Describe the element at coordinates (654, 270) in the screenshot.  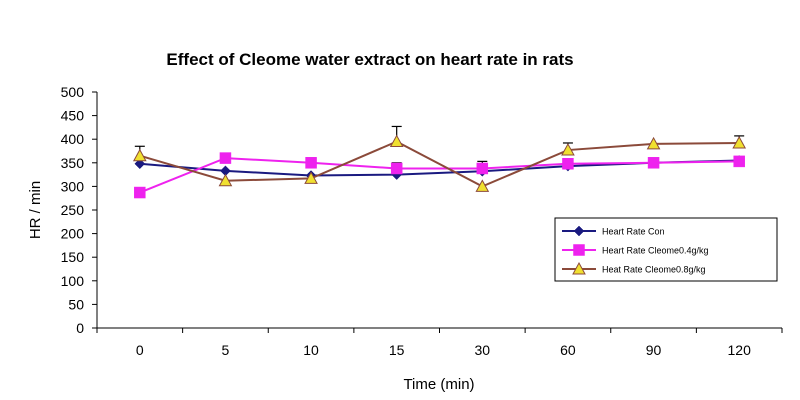
I see `legend-label: Heat Rate Cleome0.8g/kg` at that location.